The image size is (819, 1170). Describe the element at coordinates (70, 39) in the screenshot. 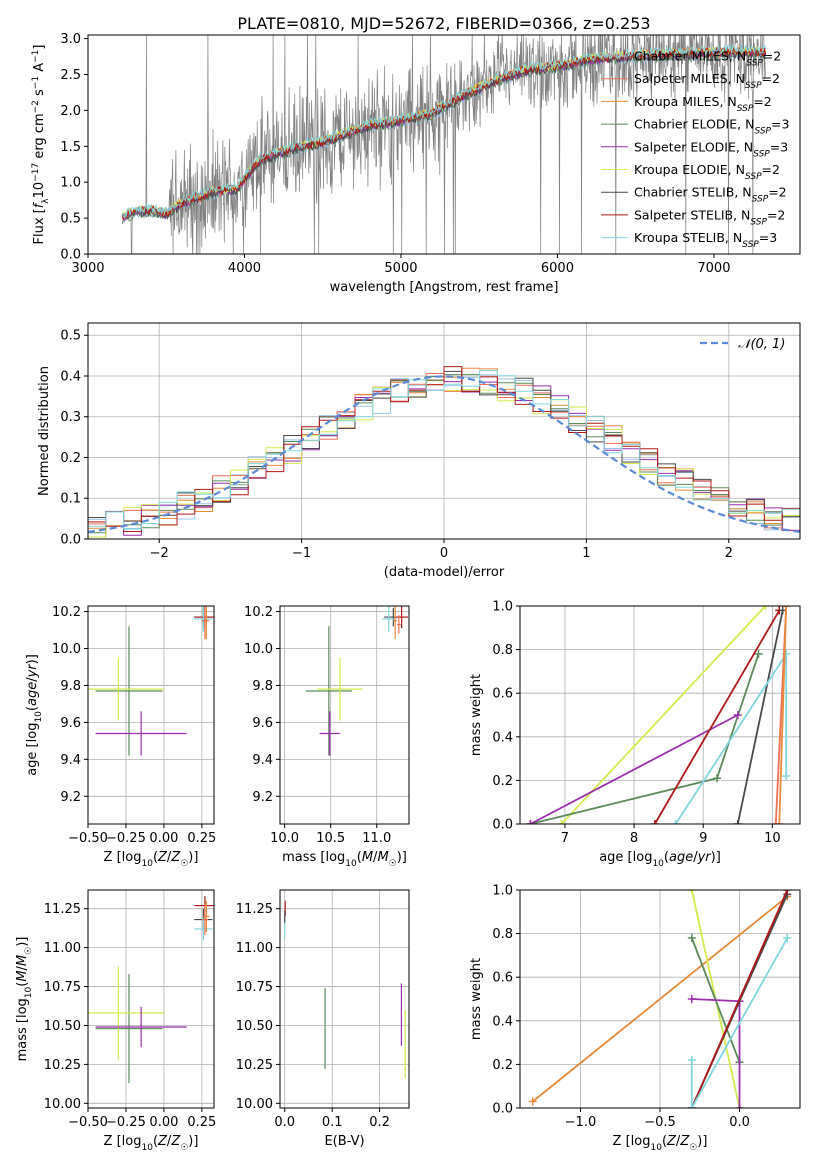

I see `y-tick-label: 3.0` at that location.